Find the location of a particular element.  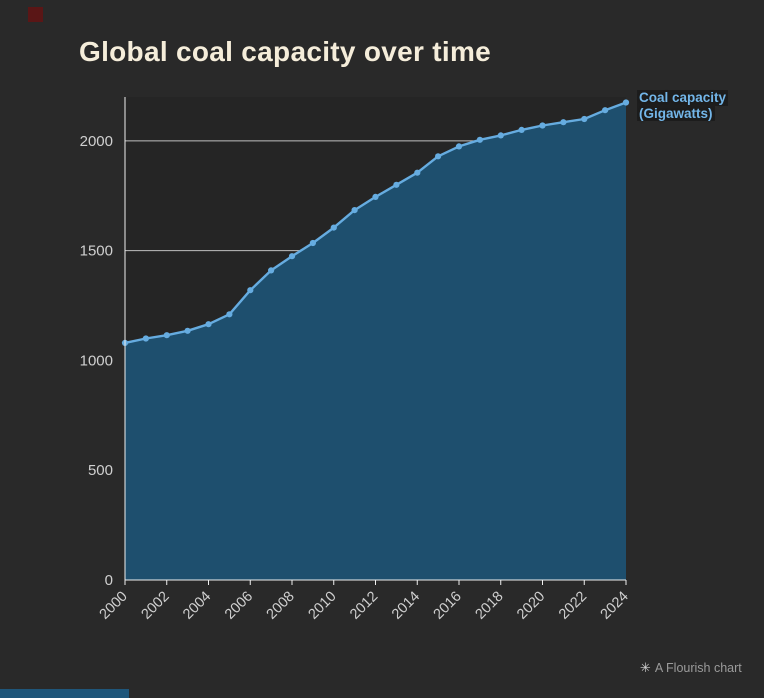

flourish-attribution: ✳ A Flourish chart is located at coordinates (691, 668).